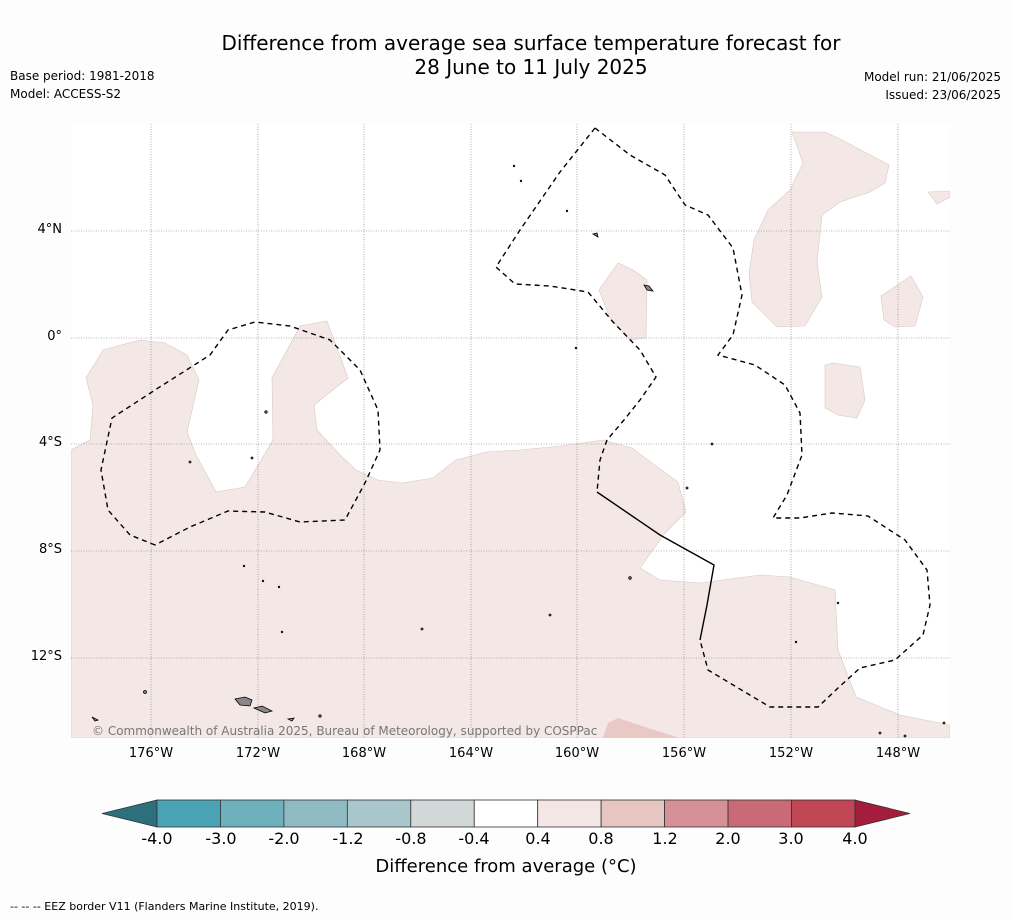 This screenshot has width=1011, height=919. What do you see at coordinates (474, 838) in the screenshot?
I see `colorbar-label: -0.4` at bounding box center [474, 838].